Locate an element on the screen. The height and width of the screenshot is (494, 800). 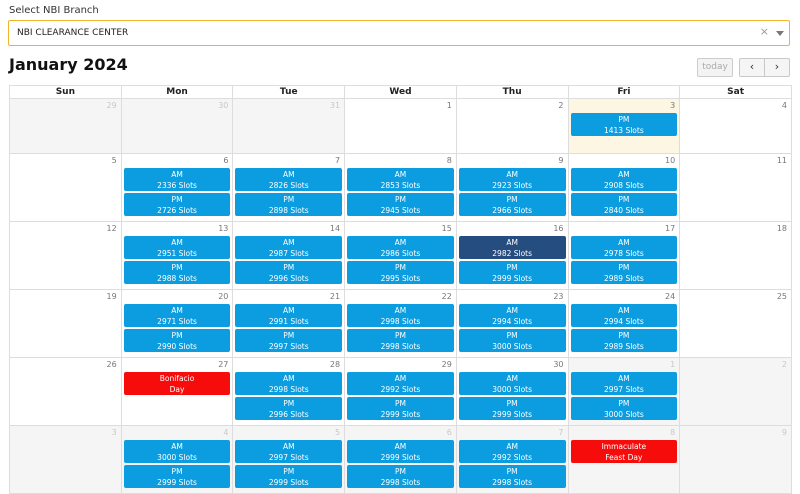
day-number: 23 is located at coordinates (558, 296).